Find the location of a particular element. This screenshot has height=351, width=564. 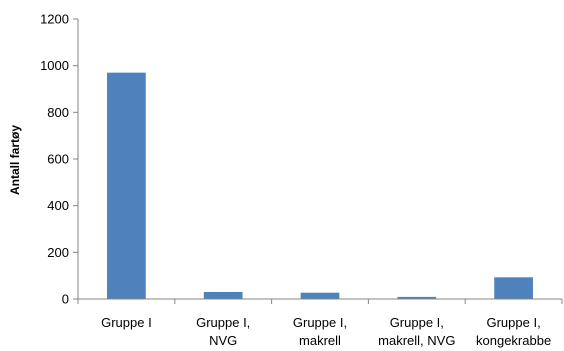

y-tick-label: 600 is located at coordinates (58, 159).